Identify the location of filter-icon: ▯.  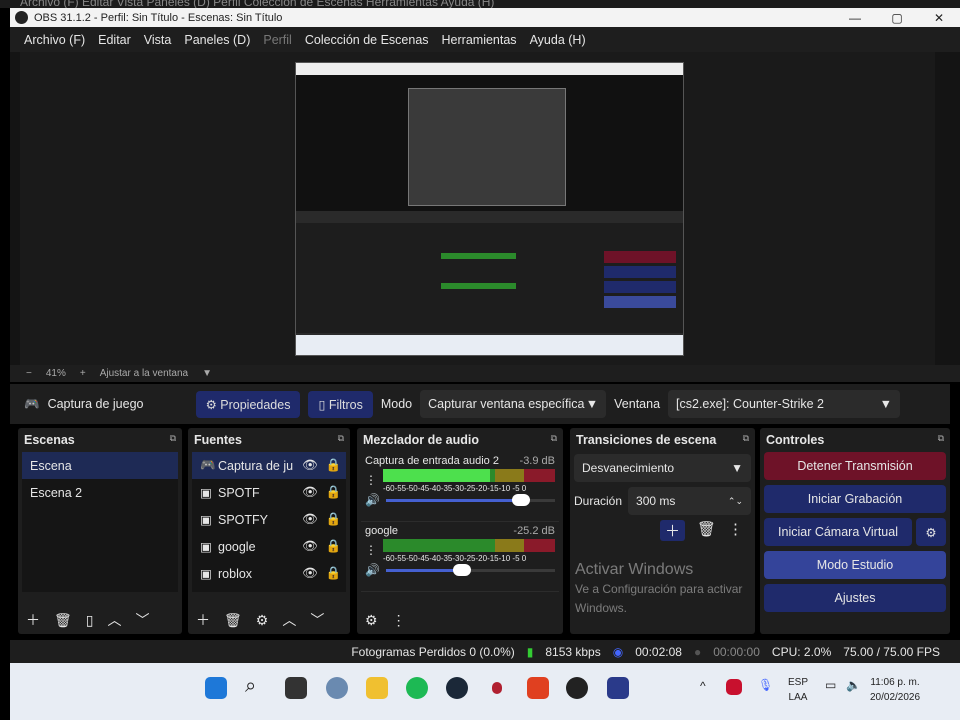
(89, 619).